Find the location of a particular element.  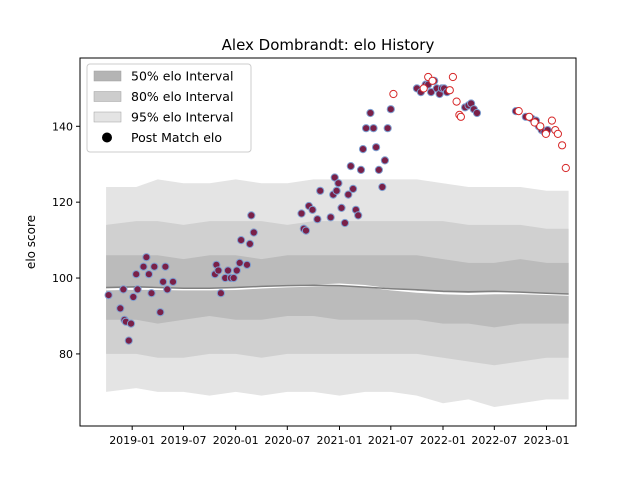

trend-lines is located at coordinates (337, 289).